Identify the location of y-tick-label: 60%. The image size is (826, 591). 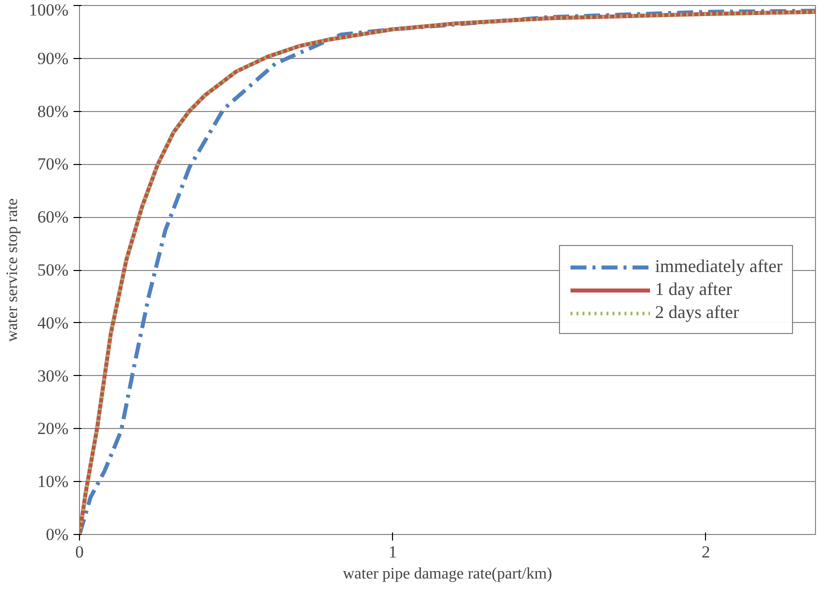
(53, 217).